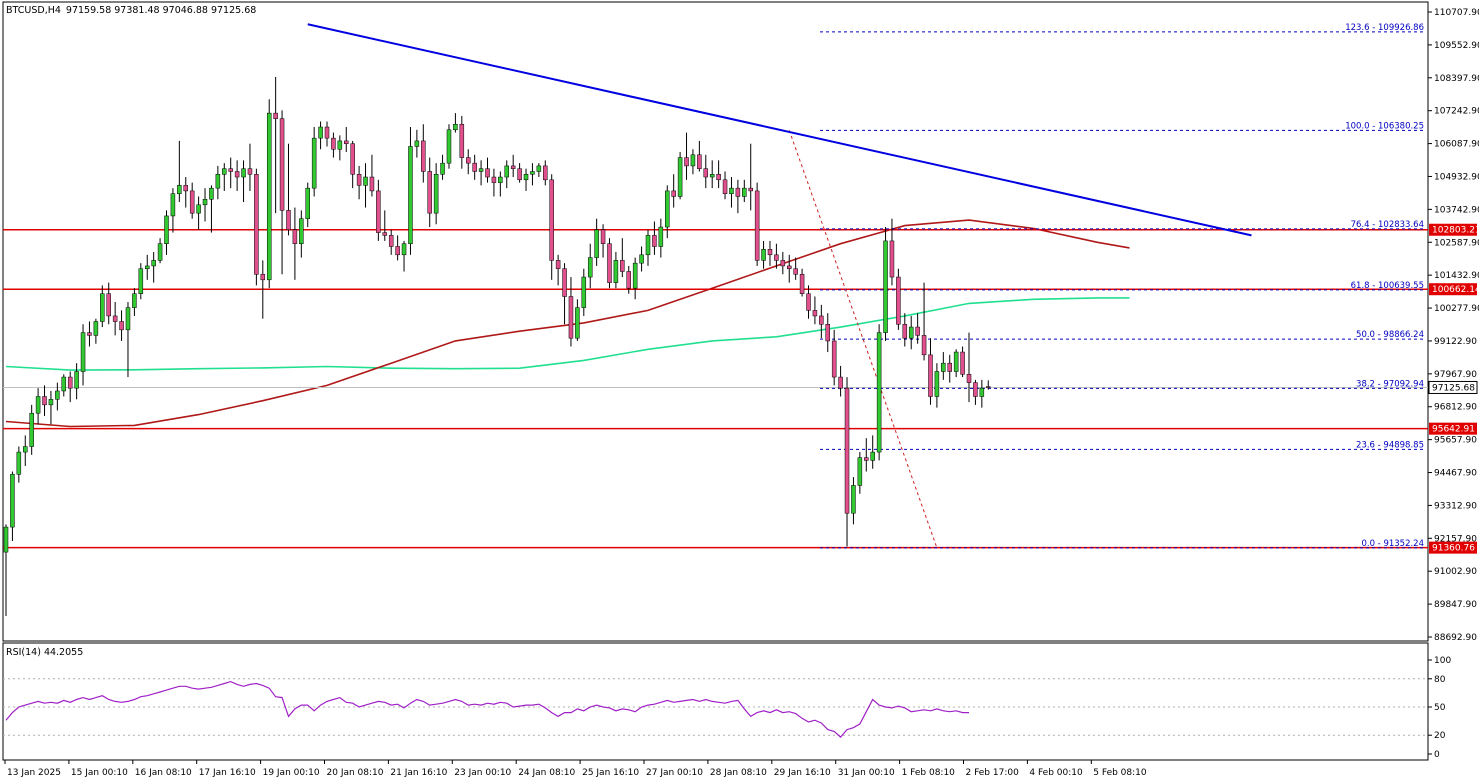 This screenshot has height=782, width=1479. I want to click on rsi-tick-label: 0, so click(1437, 755).